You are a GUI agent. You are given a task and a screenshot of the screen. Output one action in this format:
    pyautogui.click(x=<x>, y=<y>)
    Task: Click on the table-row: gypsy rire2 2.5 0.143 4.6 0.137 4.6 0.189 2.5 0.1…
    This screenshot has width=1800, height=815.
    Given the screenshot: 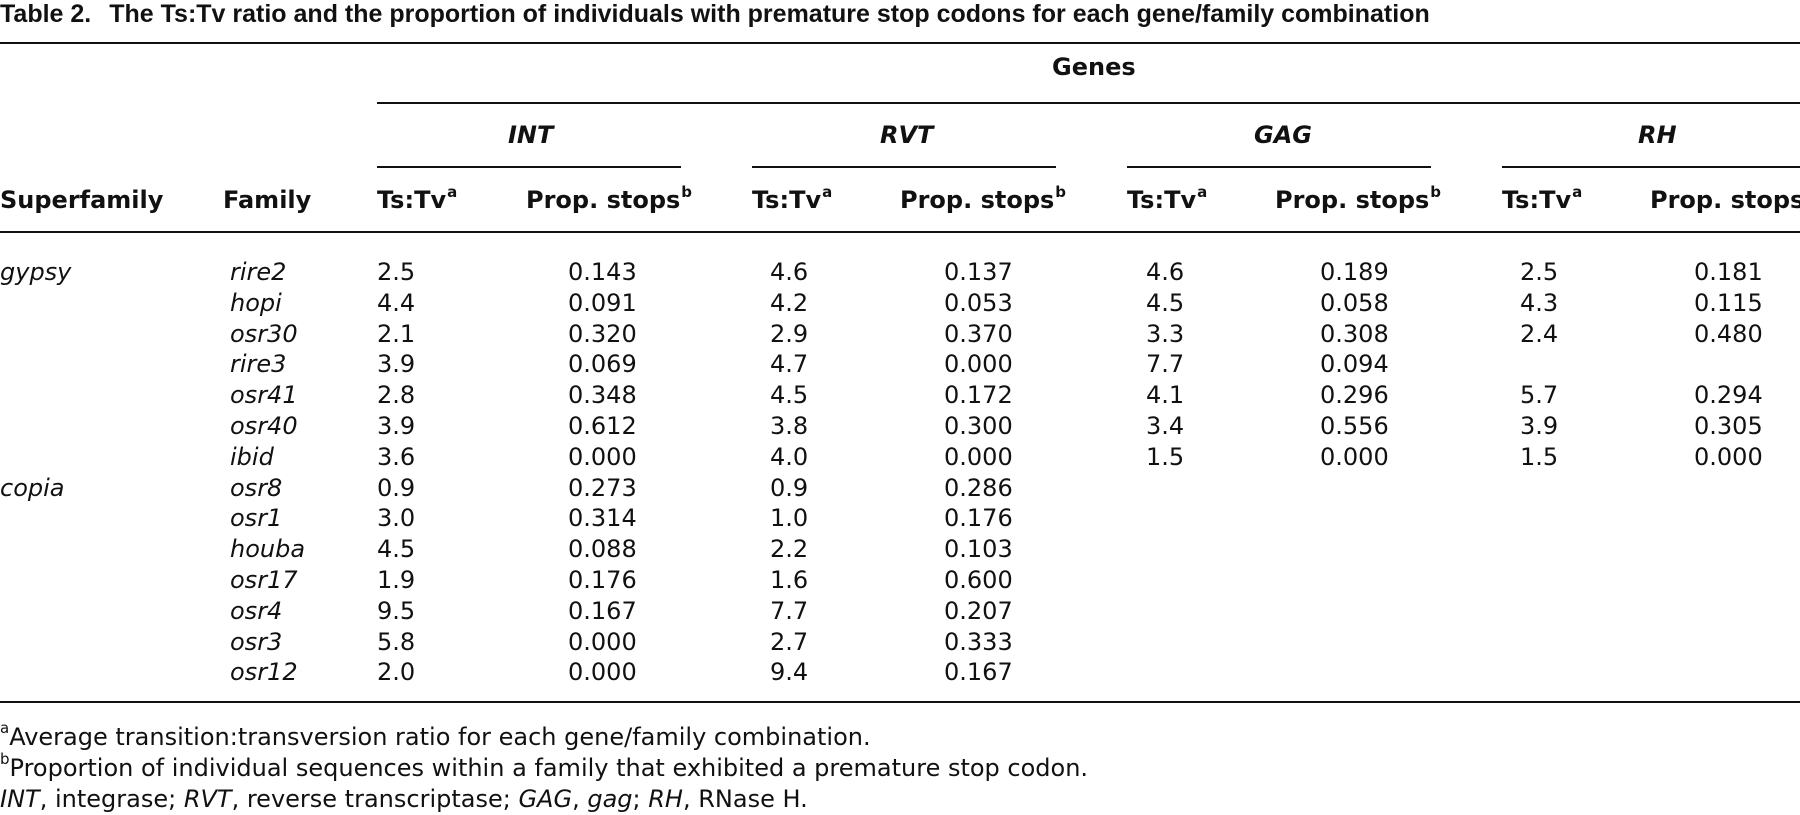 What is the action you would take?
    pyautogui.click(x=900, y=272)
    